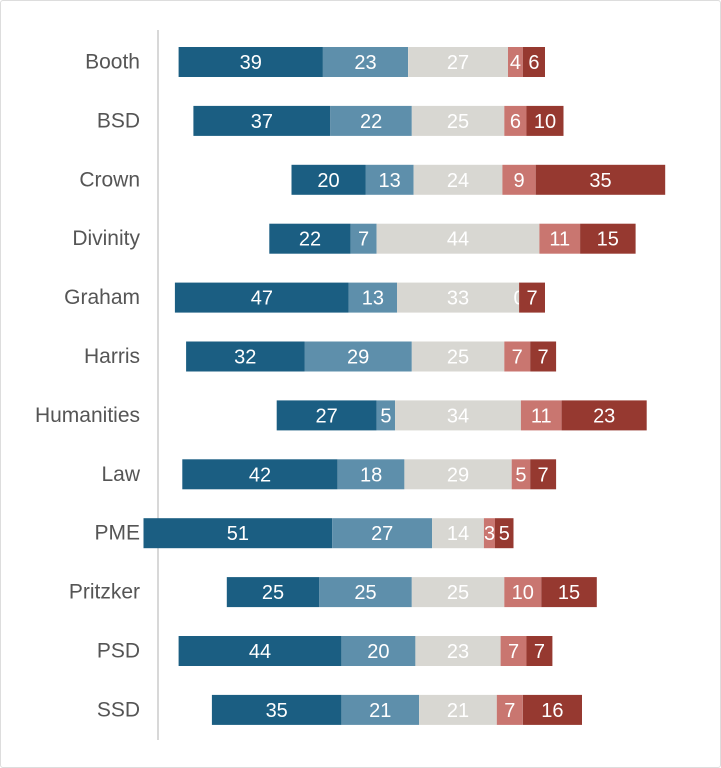 The width and height of the screenshot is (721, 768). Describe the element at coordinates (304, 297) in the screenshot. I see `bar-row-graham: Graham47133307` at that location.